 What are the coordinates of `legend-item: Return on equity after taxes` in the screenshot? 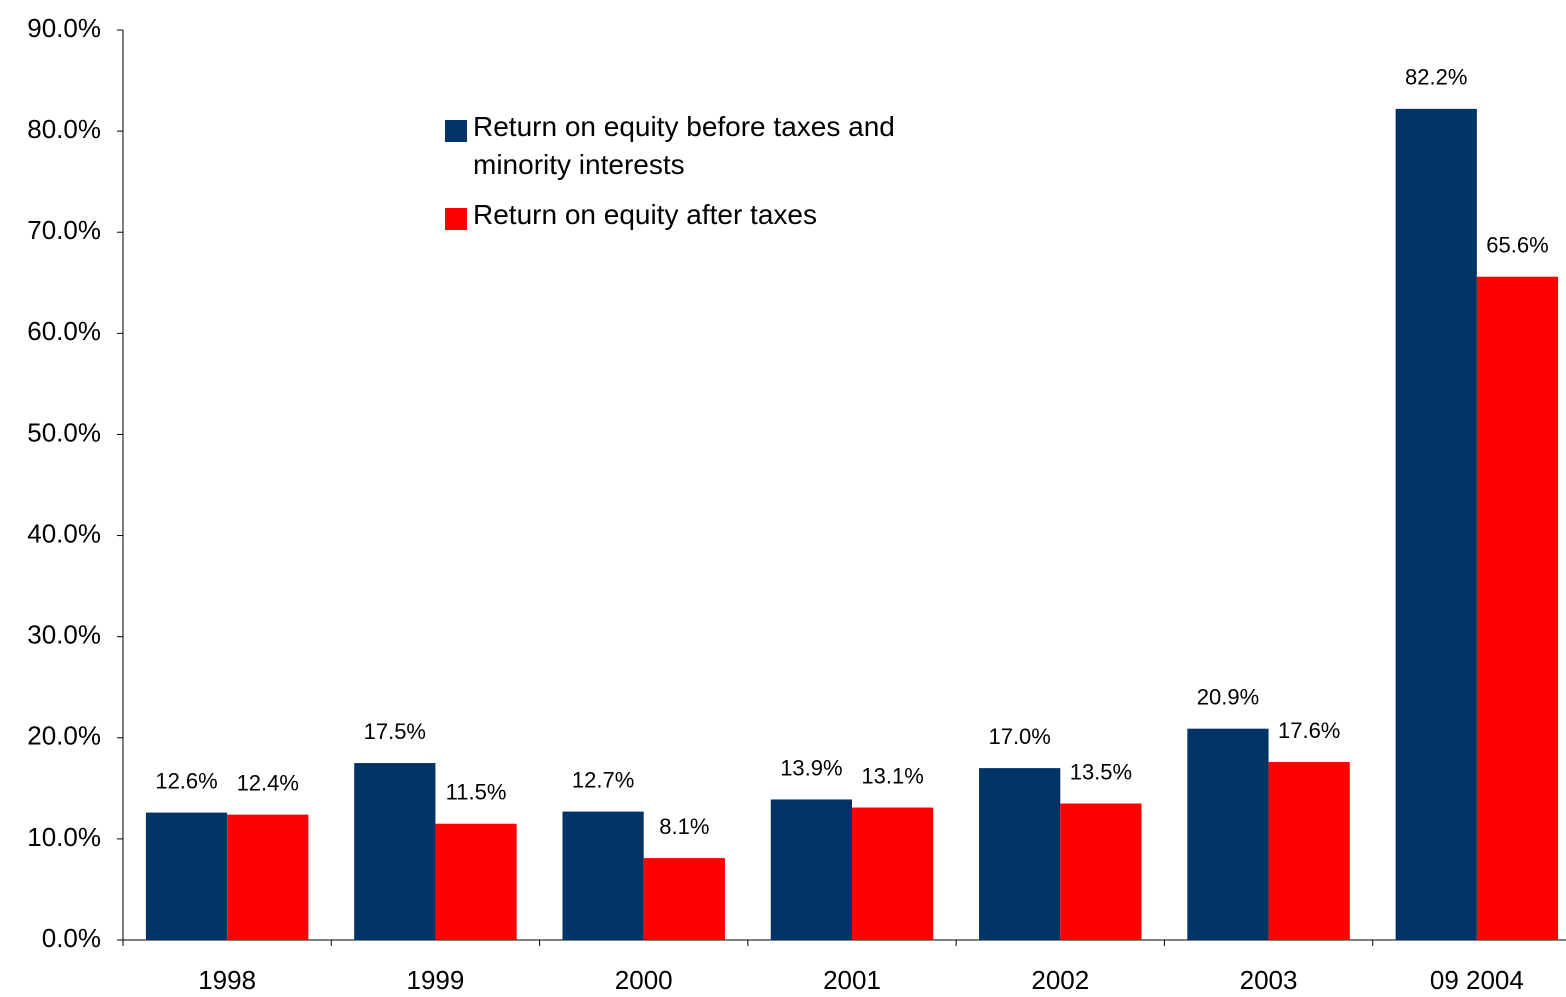 It's located at (690, 215).